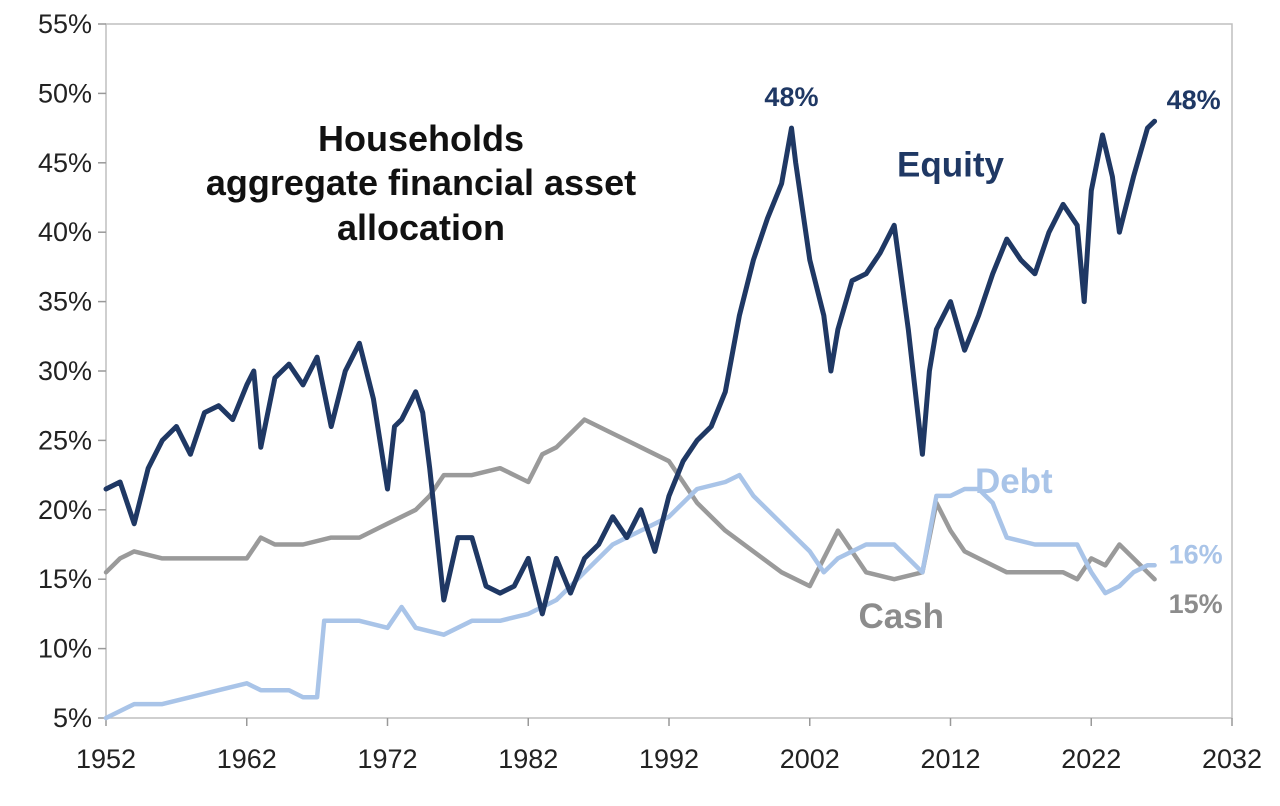 This screenshot has width=1280, height=806. I want to click on y-tick-label: 40%, so click(65, 232).